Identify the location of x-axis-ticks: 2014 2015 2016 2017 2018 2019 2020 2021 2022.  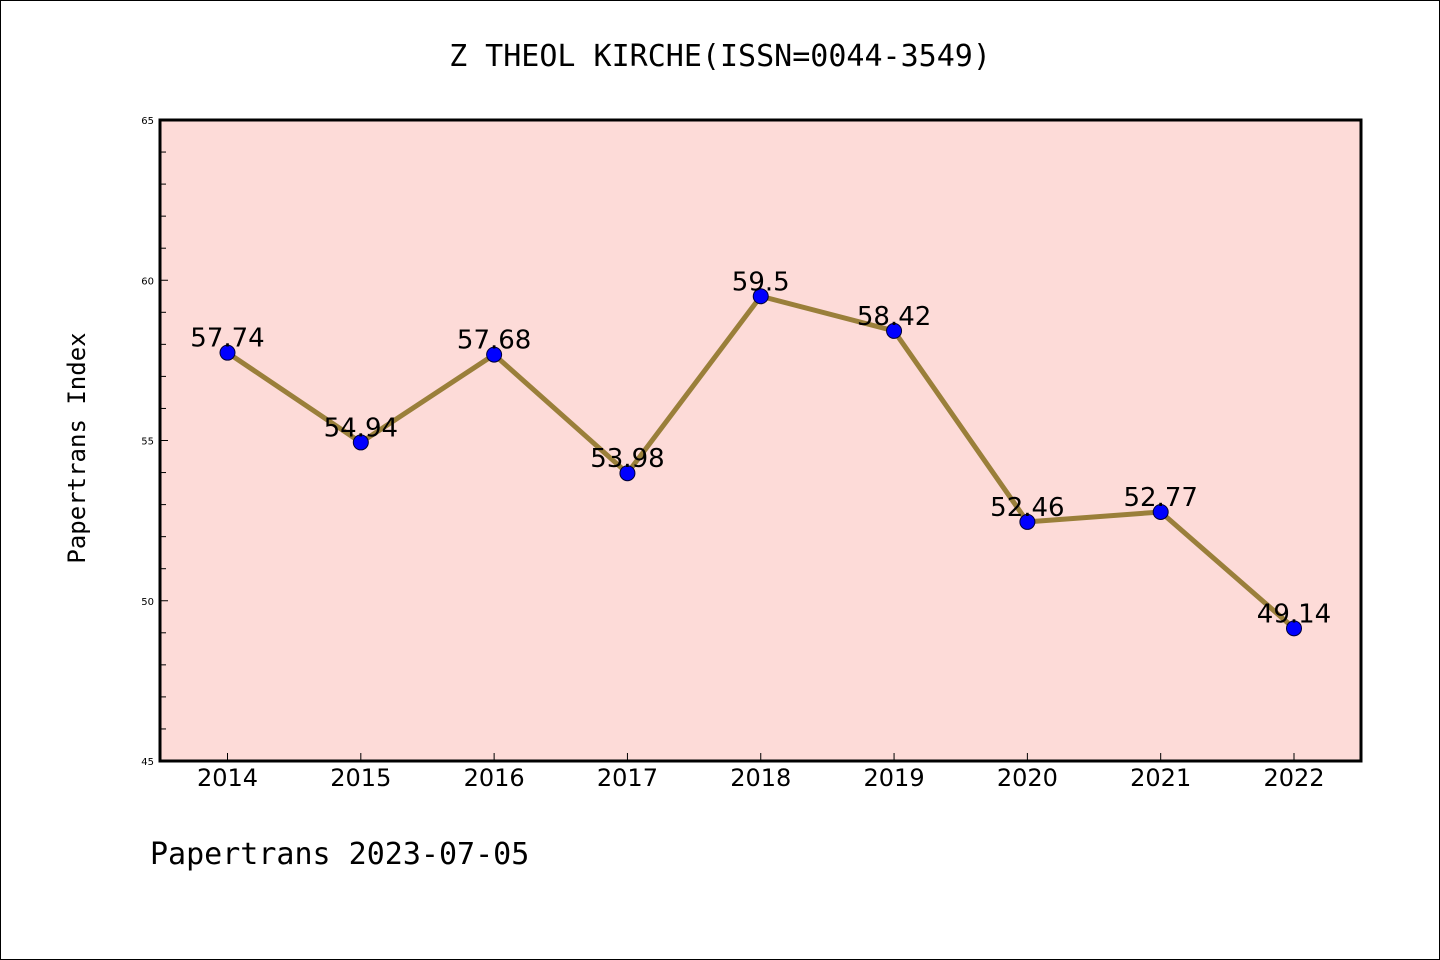
(761, 772).